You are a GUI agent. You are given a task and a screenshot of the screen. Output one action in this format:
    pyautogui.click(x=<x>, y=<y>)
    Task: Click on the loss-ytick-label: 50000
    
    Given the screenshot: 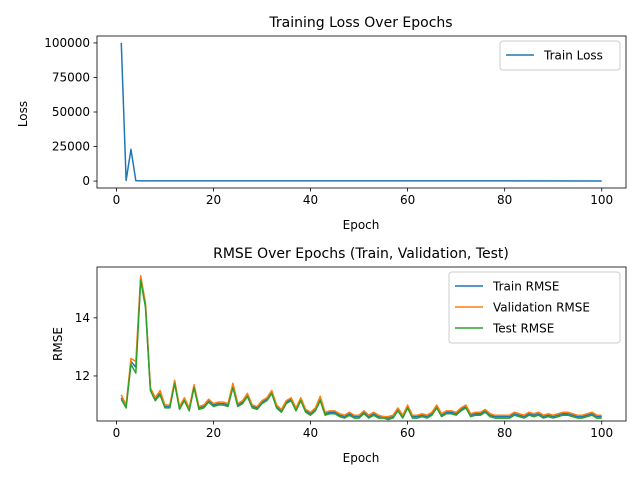 What is the action you would take?
    pyautogui.click(x=71, y=112)
    